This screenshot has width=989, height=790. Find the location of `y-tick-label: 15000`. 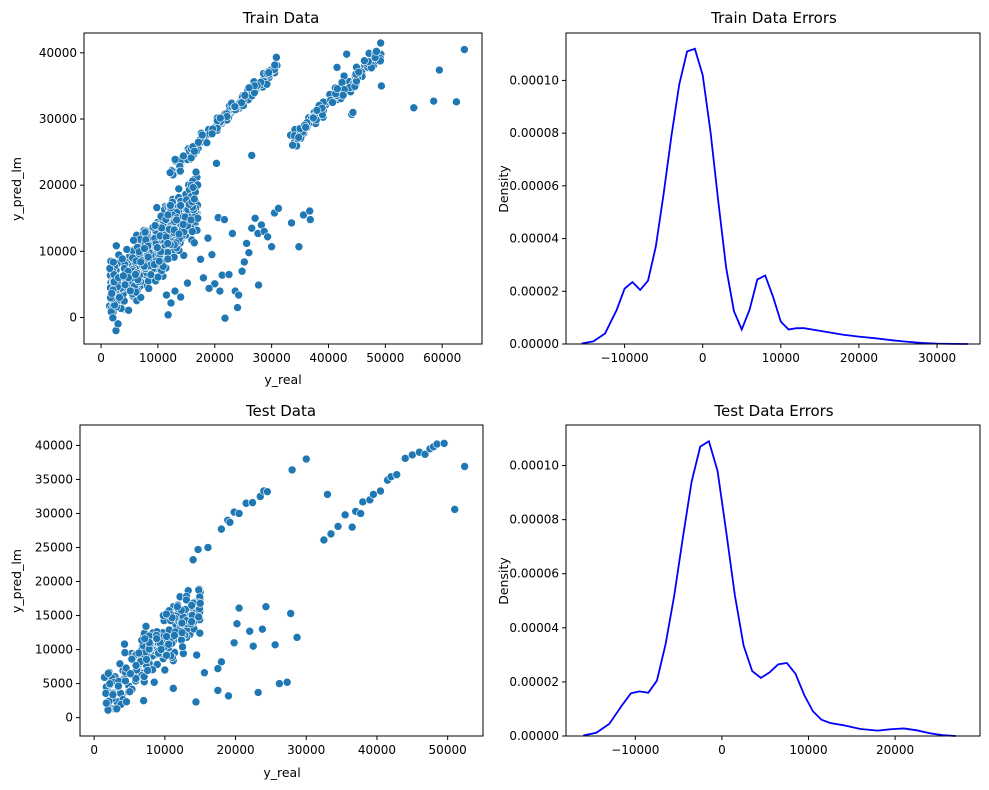

y-tick-label: 15000 is located at coordinates (54, 616).